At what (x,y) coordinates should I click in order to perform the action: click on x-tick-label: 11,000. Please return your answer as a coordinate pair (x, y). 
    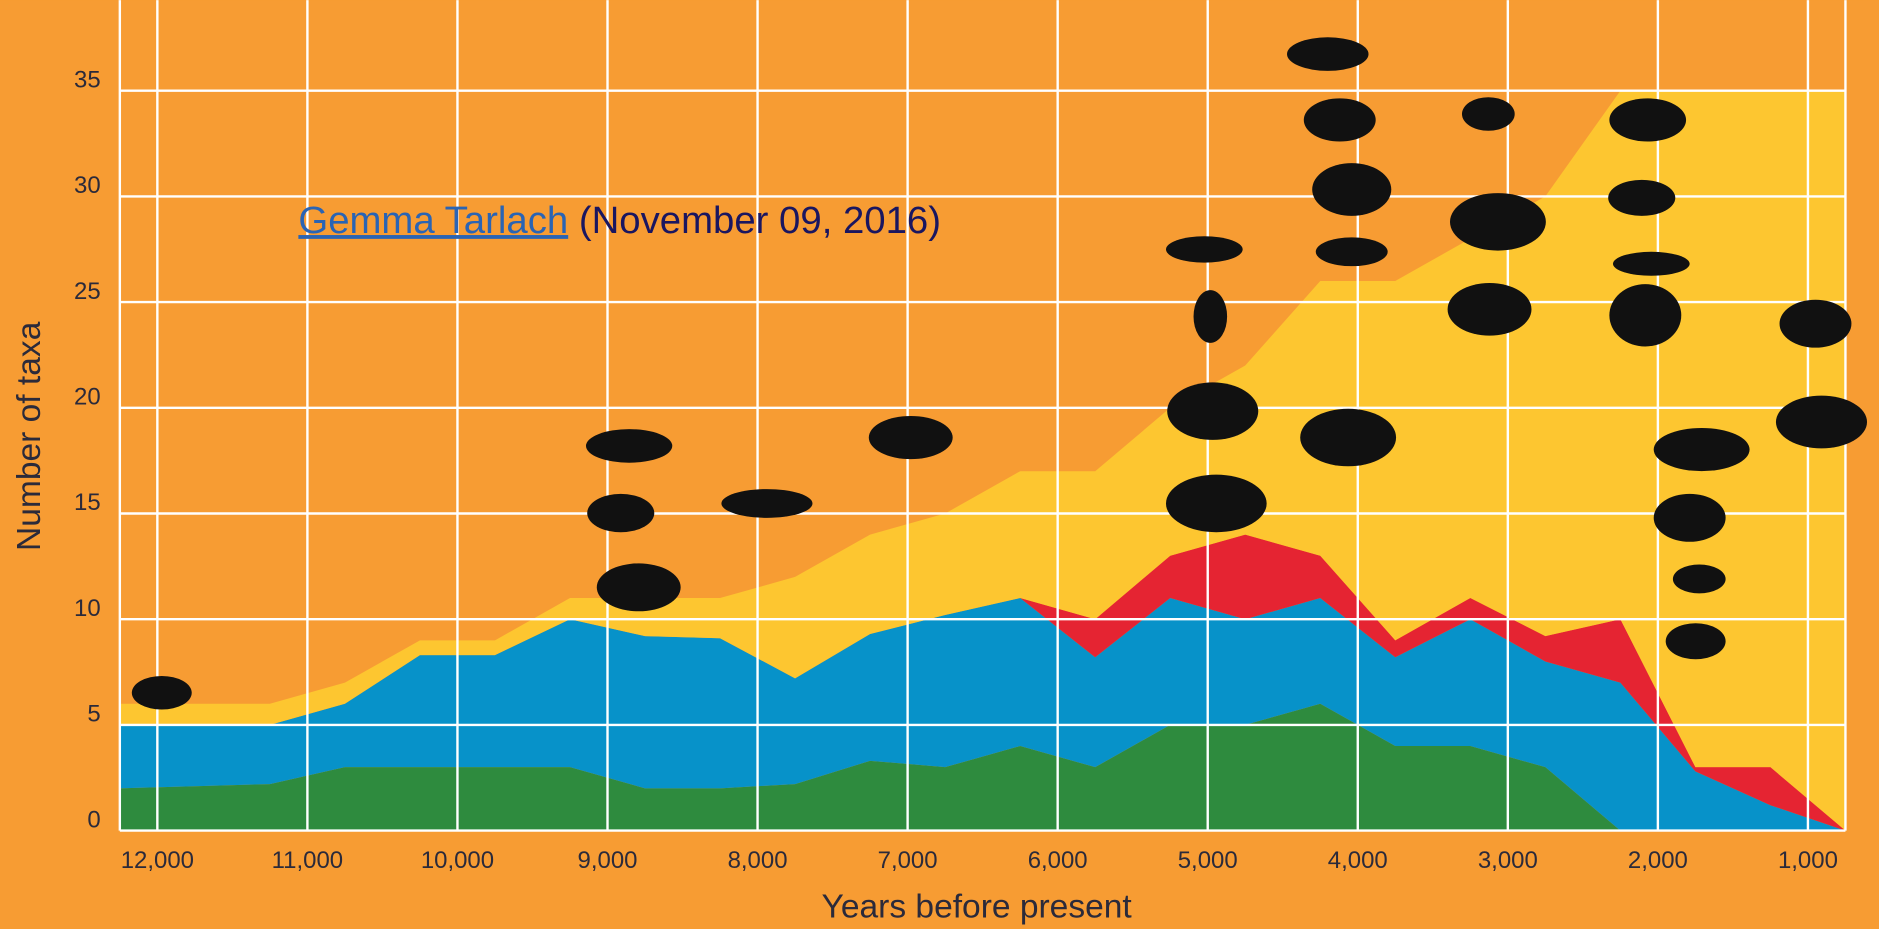
    Looking at the image, I should click on (308, 860).